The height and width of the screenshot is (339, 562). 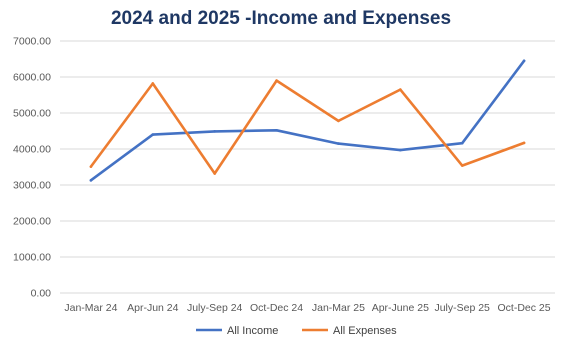 What do you see at coordinates (338, 308) in the screenshot?
I see `x-tick-label: Jan-Mar 25` at bounding box center [338, 308].